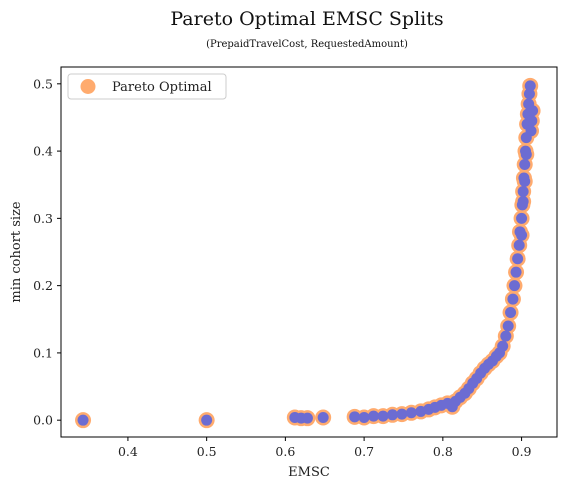  I want to click on x-axis-ticks: 0.4 0.5 0.6 0.7 0.8 0.9, so click(325, 448).